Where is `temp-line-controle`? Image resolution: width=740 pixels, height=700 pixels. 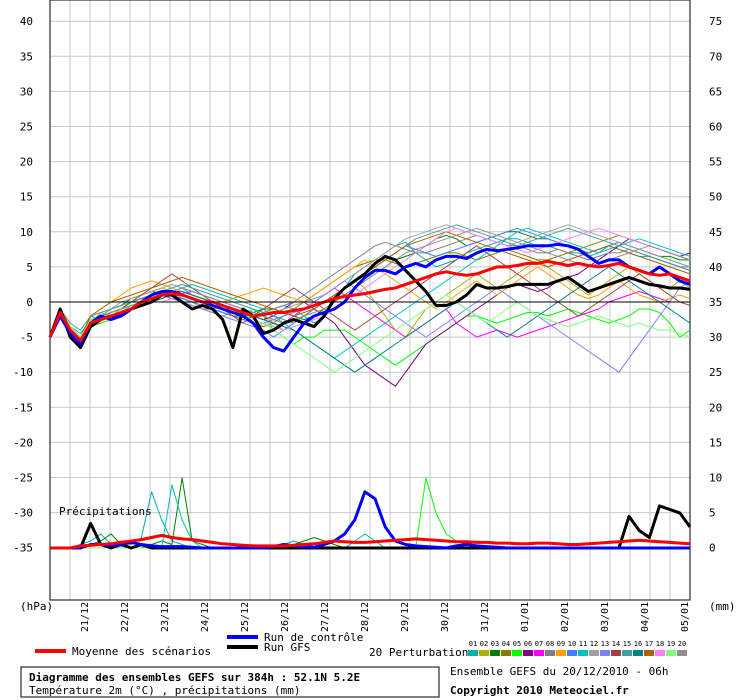
temp-line-controle is located at coordinates (369, 297).